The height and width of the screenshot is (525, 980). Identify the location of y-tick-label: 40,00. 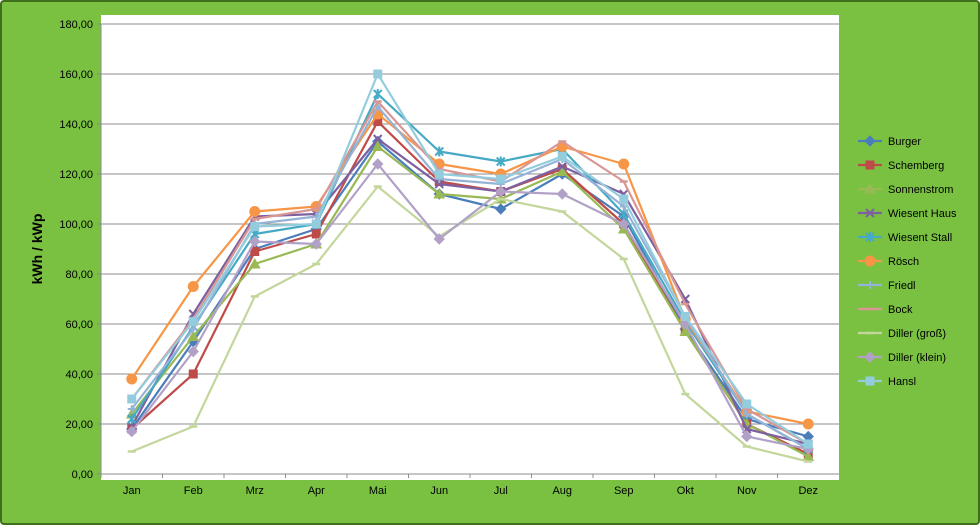
(79, 375).